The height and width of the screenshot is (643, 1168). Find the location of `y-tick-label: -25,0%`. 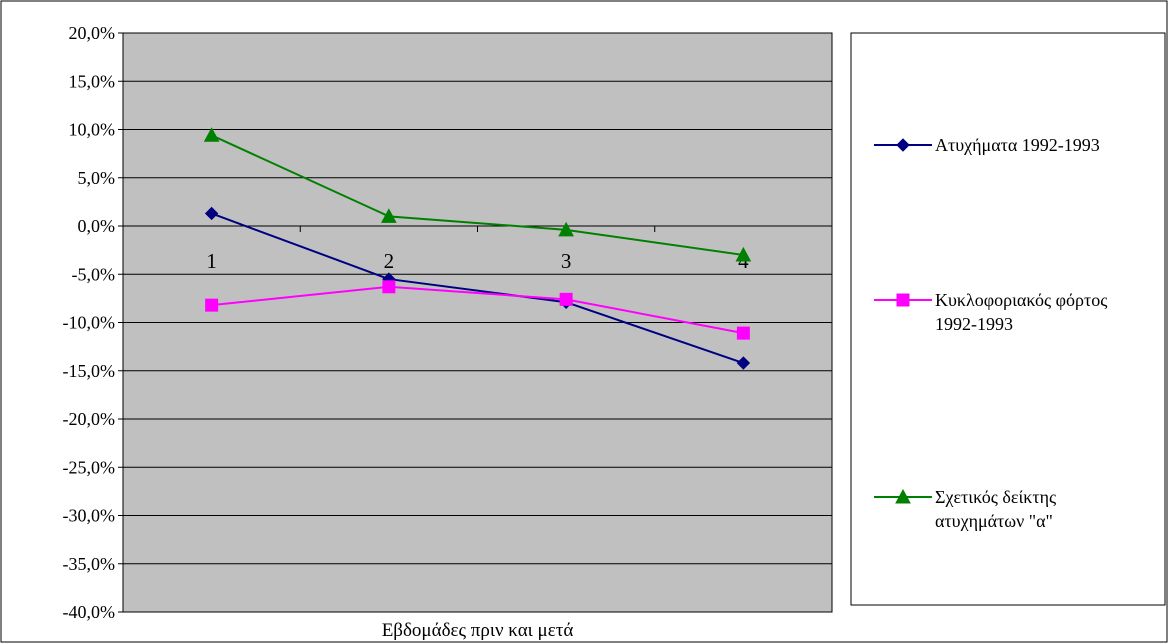

y-tick-label: -25,0% is located at coordinates (89, 467).